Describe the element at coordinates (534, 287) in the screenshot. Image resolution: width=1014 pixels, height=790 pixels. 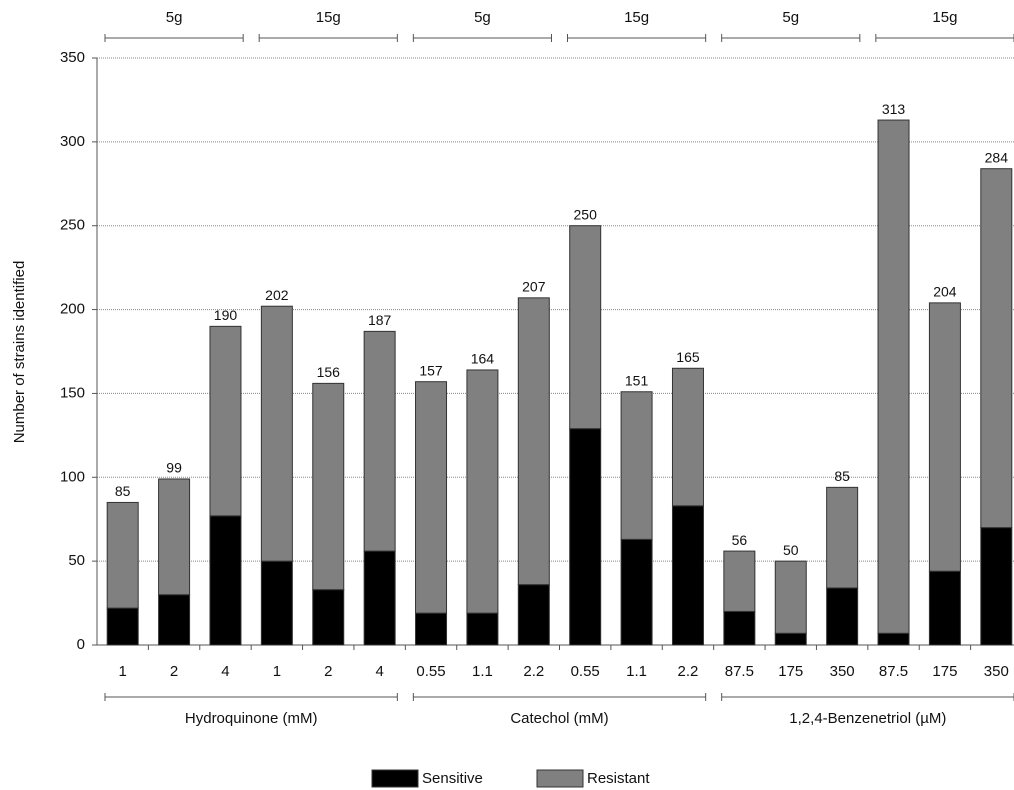
I see `total-label: 207` at that location.